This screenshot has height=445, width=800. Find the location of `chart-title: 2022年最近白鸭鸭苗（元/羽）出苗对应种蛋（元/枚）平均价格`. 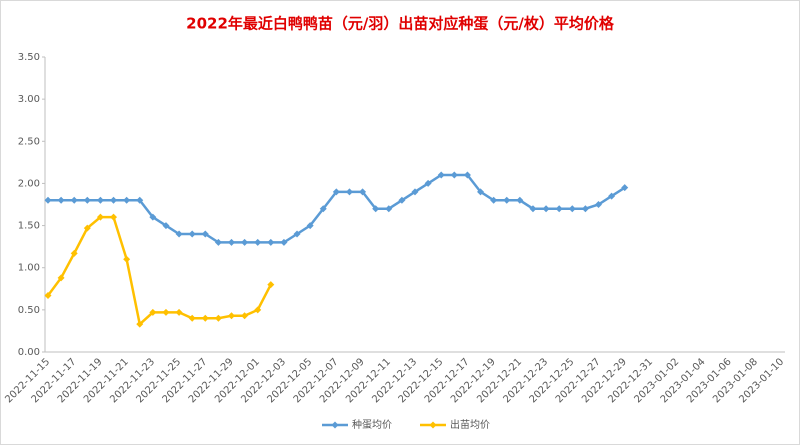

chart-title: 2022年最近白鸭鸭苗（元/羽）出苗对应种蛋（元/枚）平均价格 is located at coordinates (400, 24).